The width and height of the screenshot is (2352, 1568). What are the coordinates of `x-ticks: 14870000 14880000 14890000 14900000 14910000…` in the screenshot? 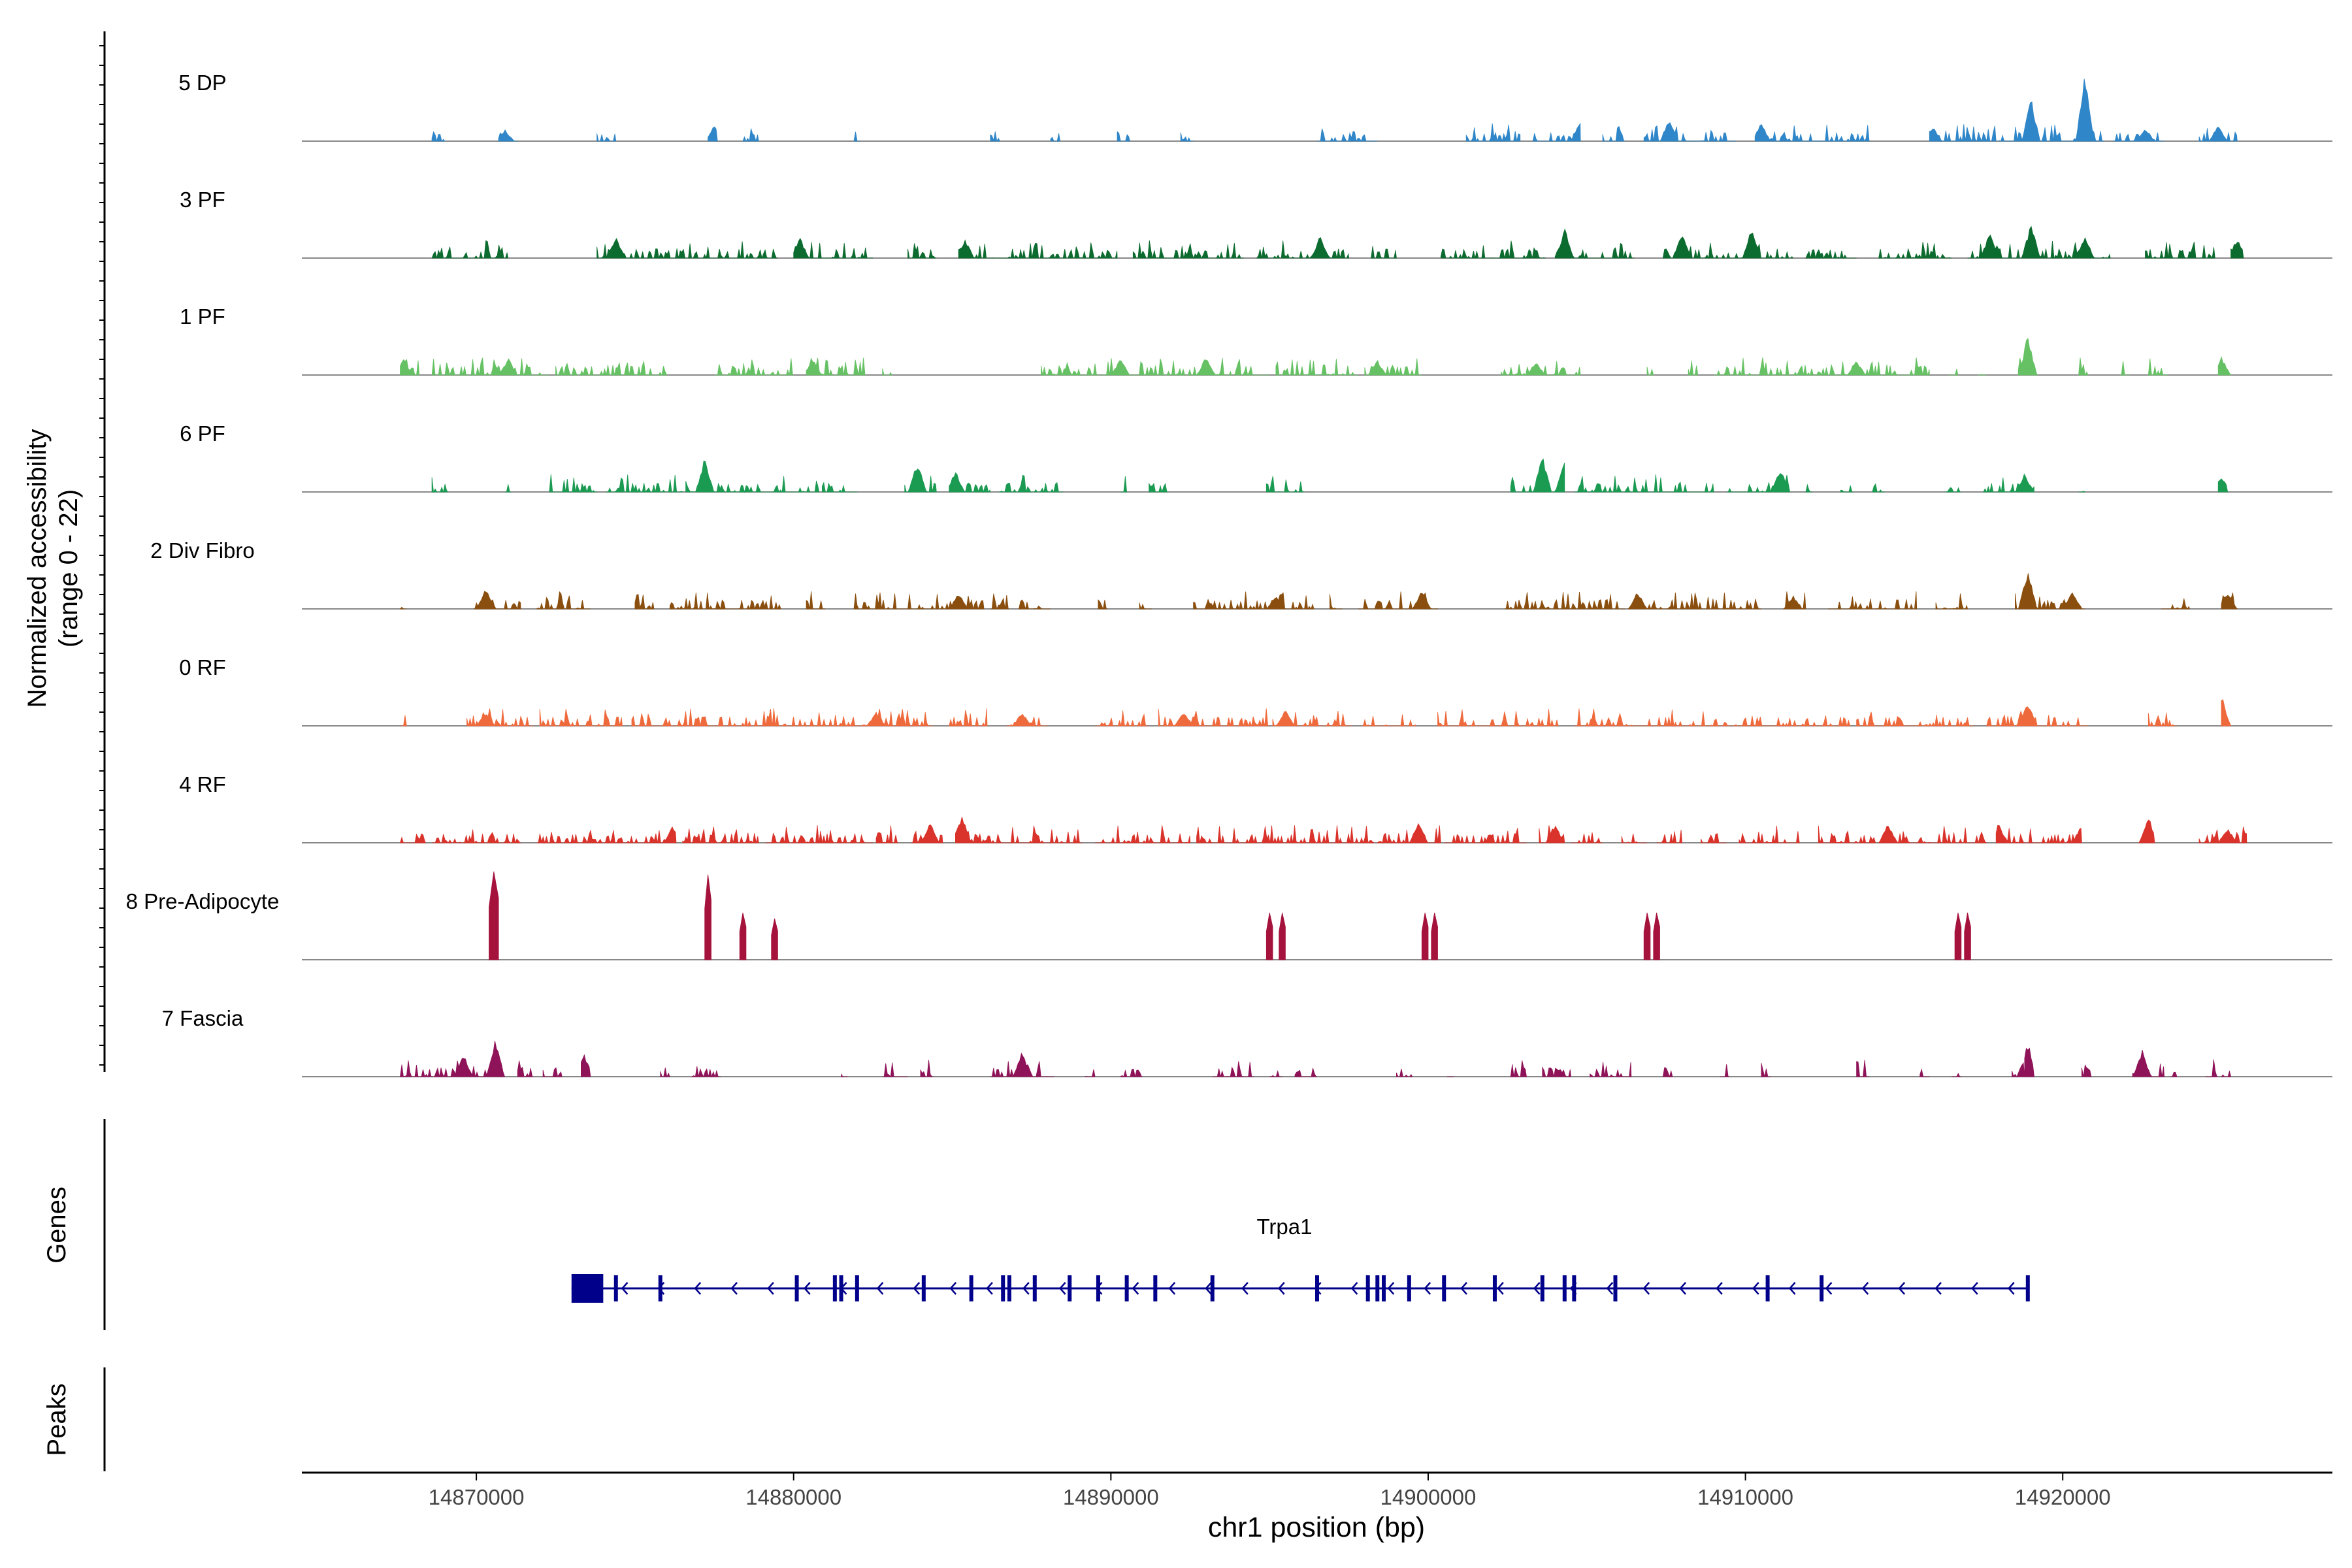 It's located at (1270, 1491).